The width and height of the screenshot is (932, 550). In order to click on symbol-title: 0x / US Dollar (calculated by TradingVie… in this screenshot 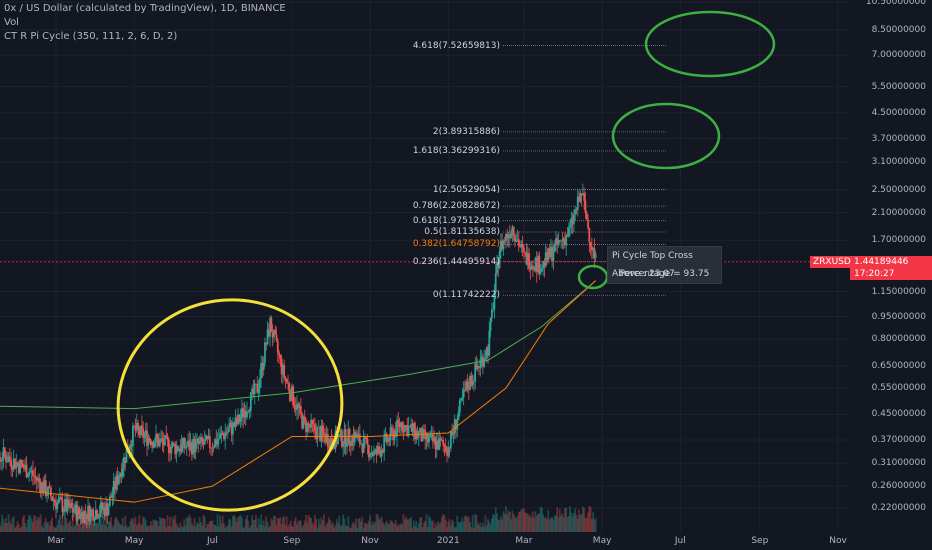, I will do `click(145, 8)`.